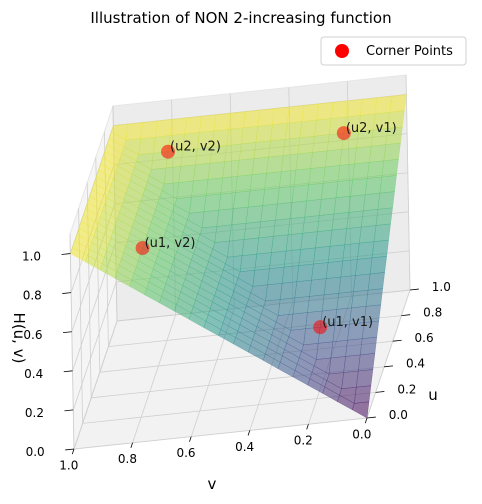  What do you see at coordinates (342, 51) in the screenshot?
I see `legend-marker` at bounding box center [342, 51].